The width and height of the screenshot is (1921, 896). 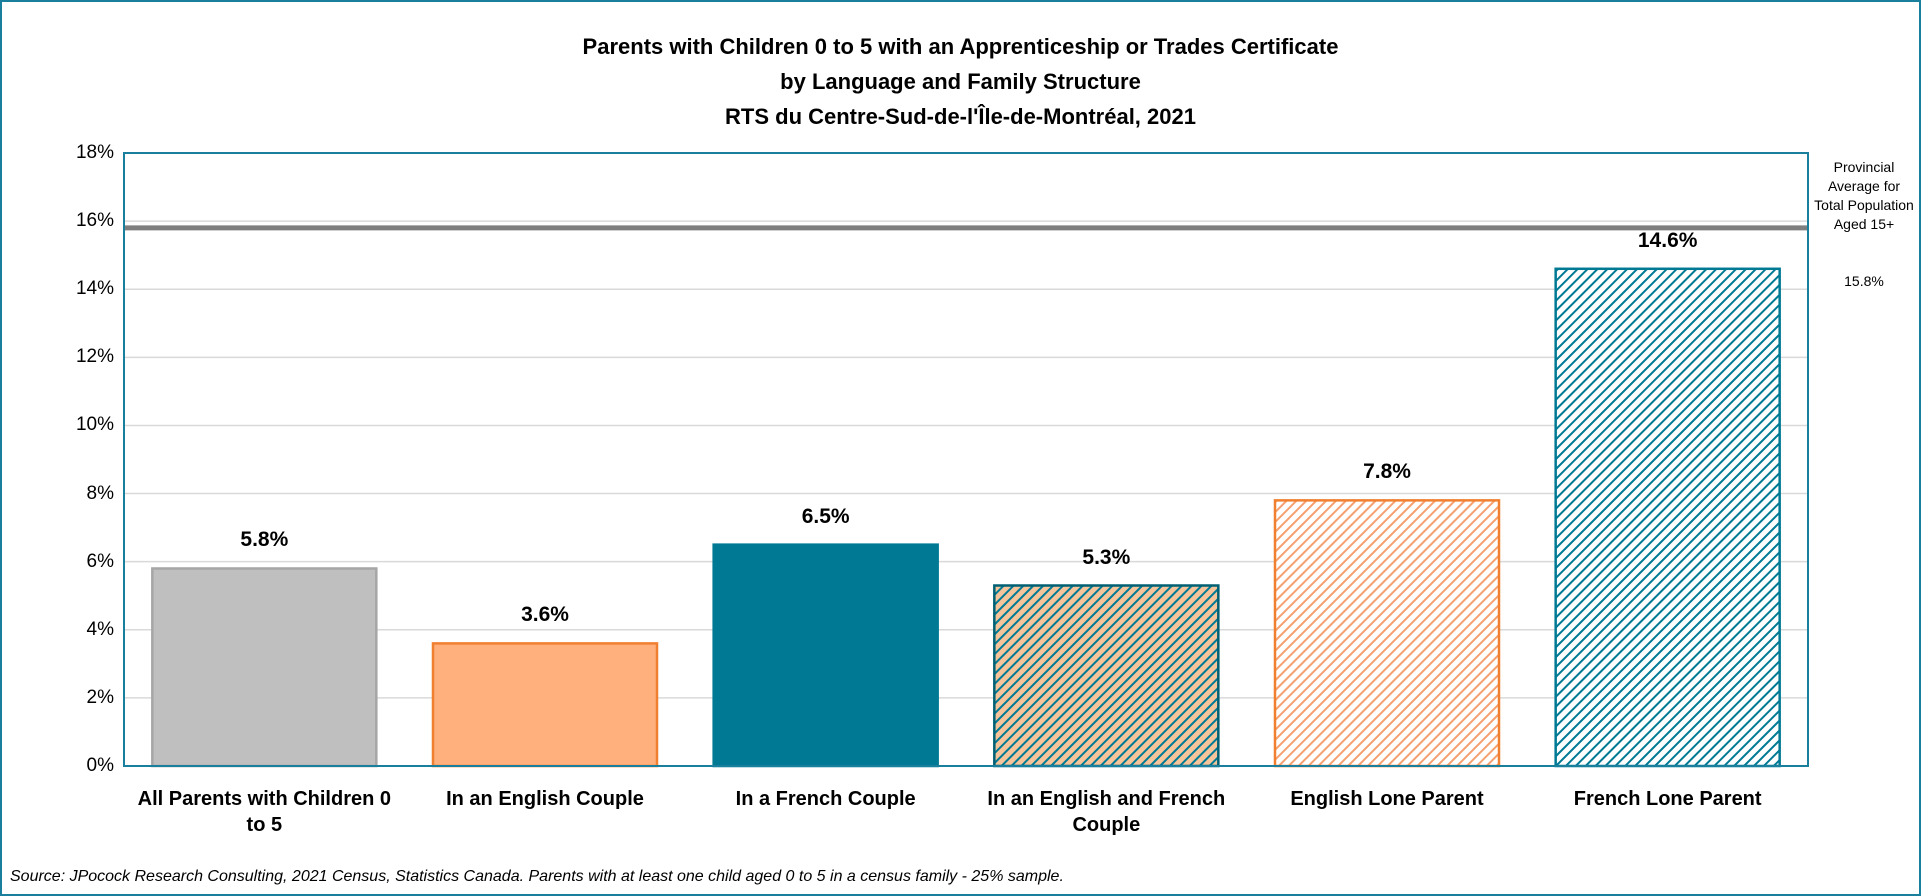 What do you see at coordinates (825, 516) in the screenshot?
I see `value-label: 6.5%` at bounding box center [825, 516].